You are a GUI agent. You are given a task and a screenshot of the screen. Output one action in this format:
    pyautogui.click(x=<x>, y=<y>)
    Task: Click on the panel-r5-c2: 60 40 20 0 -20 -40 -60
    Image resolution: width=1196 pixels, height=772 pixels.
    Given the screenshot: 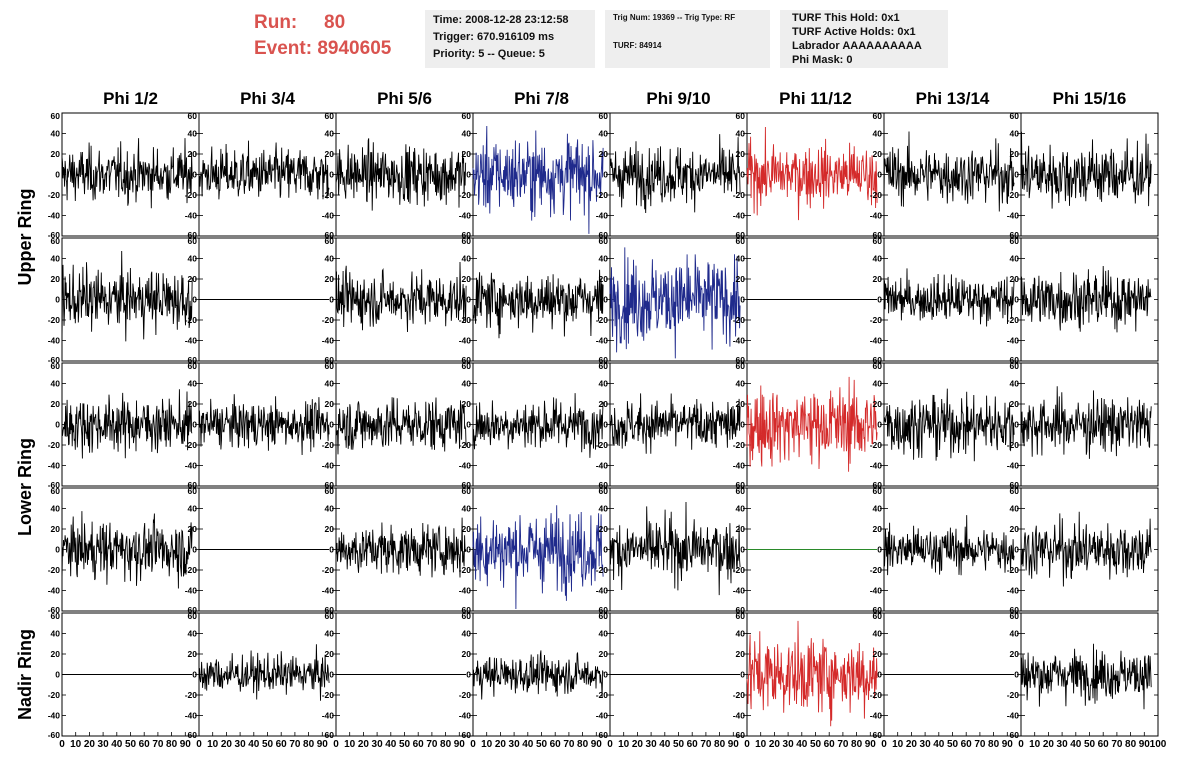 What is the action you would take?
    pyautogui.click(x=261, y=675)
    